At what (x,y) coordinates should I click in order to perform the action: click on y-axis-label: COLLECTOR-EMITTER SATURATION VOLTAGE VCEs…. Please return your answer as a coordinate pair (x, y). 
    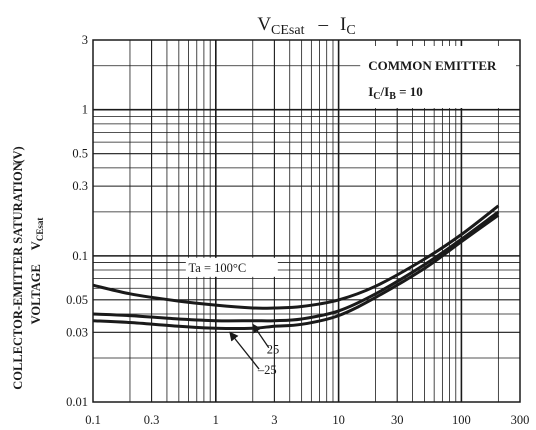
    Looking at the image, I should click on (28, 267).